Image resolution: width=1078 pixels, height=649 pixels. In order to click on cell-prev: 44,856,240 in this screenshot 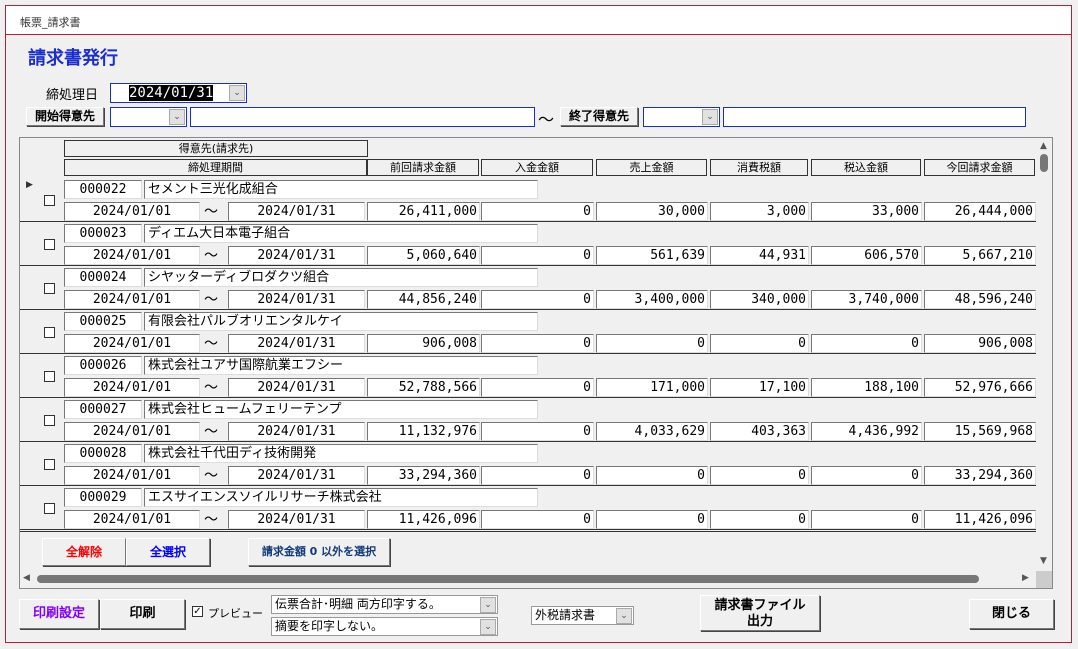, I will do `click(423, 299)`.